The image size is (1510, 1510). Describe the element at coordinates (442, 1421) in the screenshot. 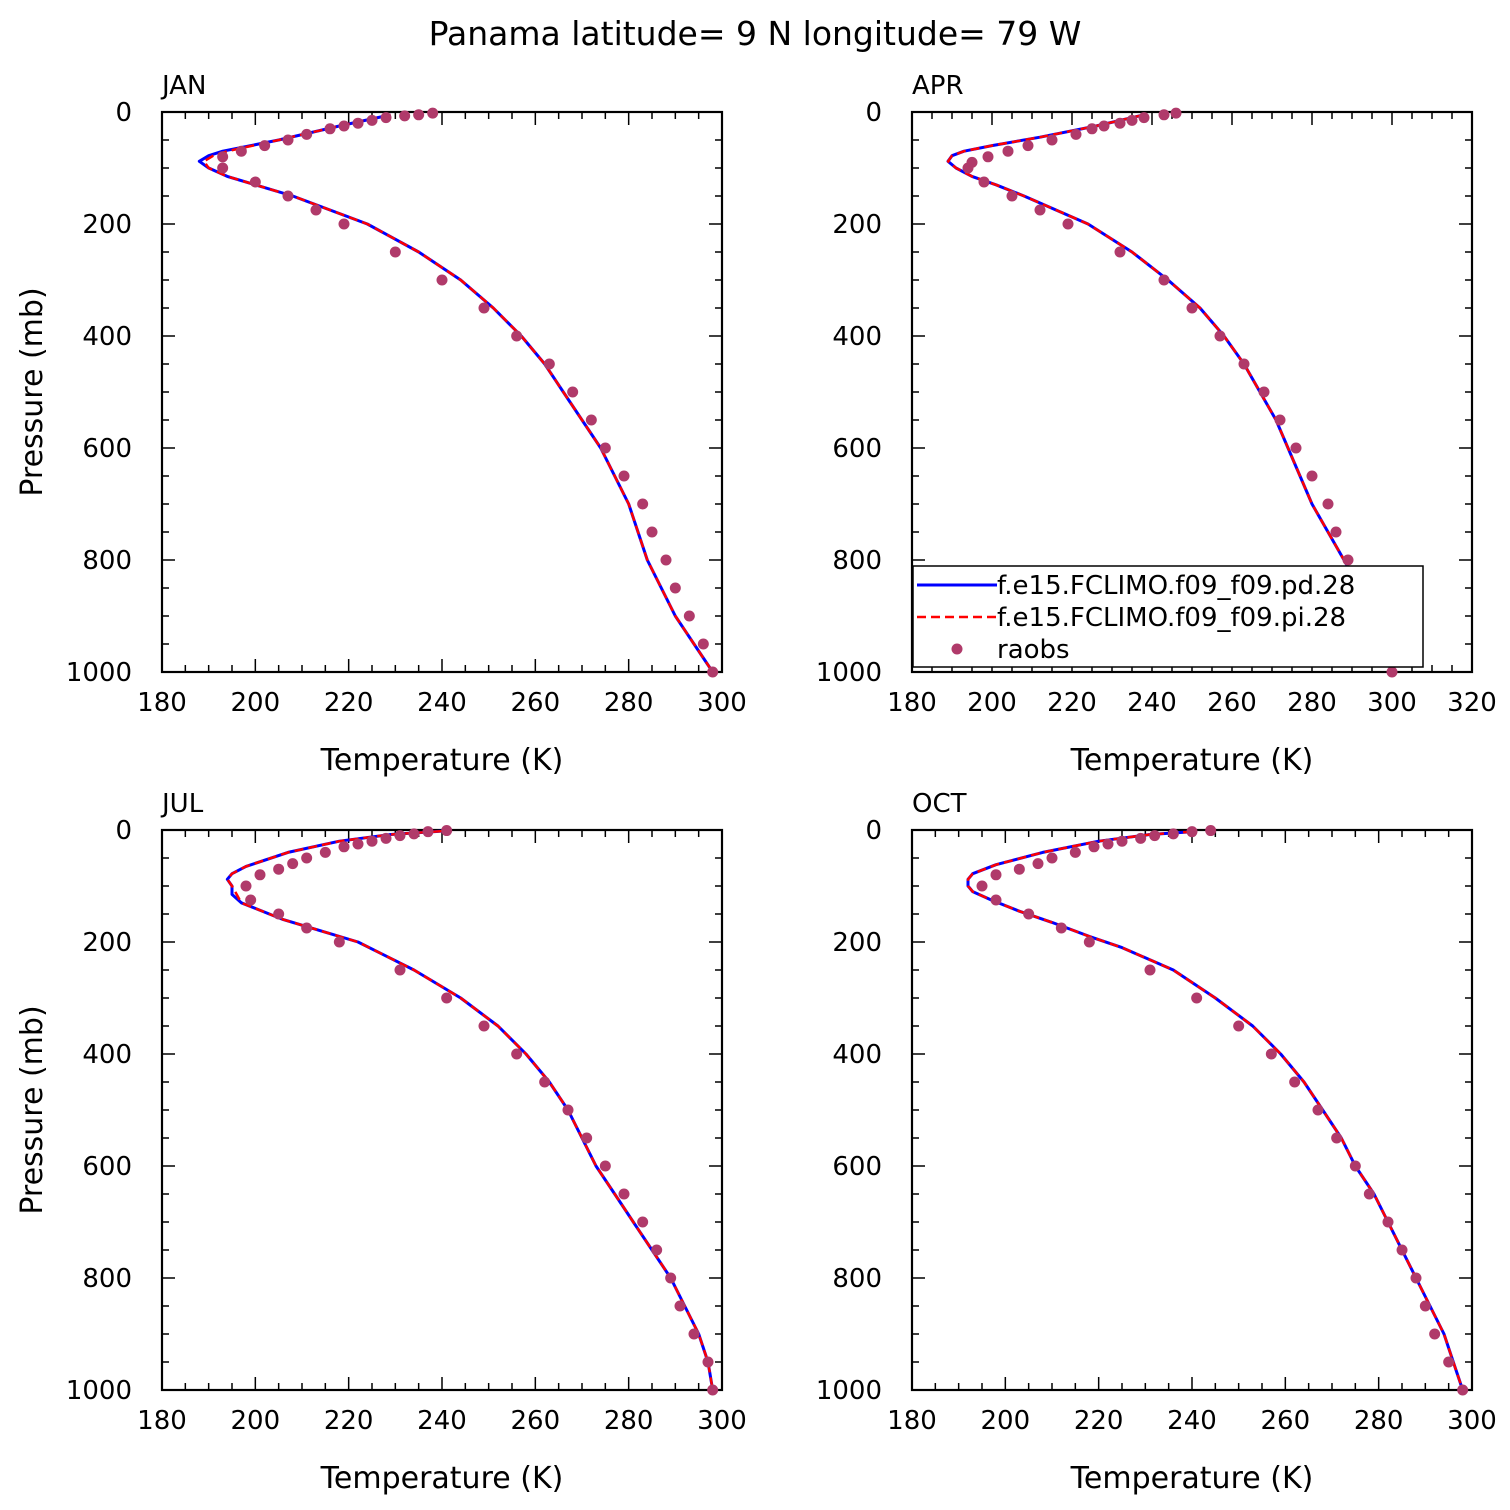

I see `x-tick-label: 240` at that location.